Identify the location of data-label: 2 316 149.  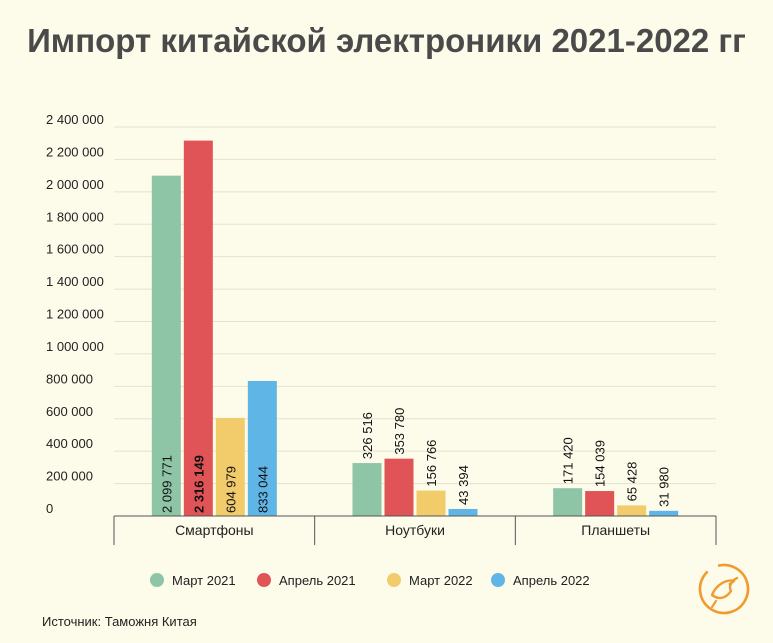
(198, 484).